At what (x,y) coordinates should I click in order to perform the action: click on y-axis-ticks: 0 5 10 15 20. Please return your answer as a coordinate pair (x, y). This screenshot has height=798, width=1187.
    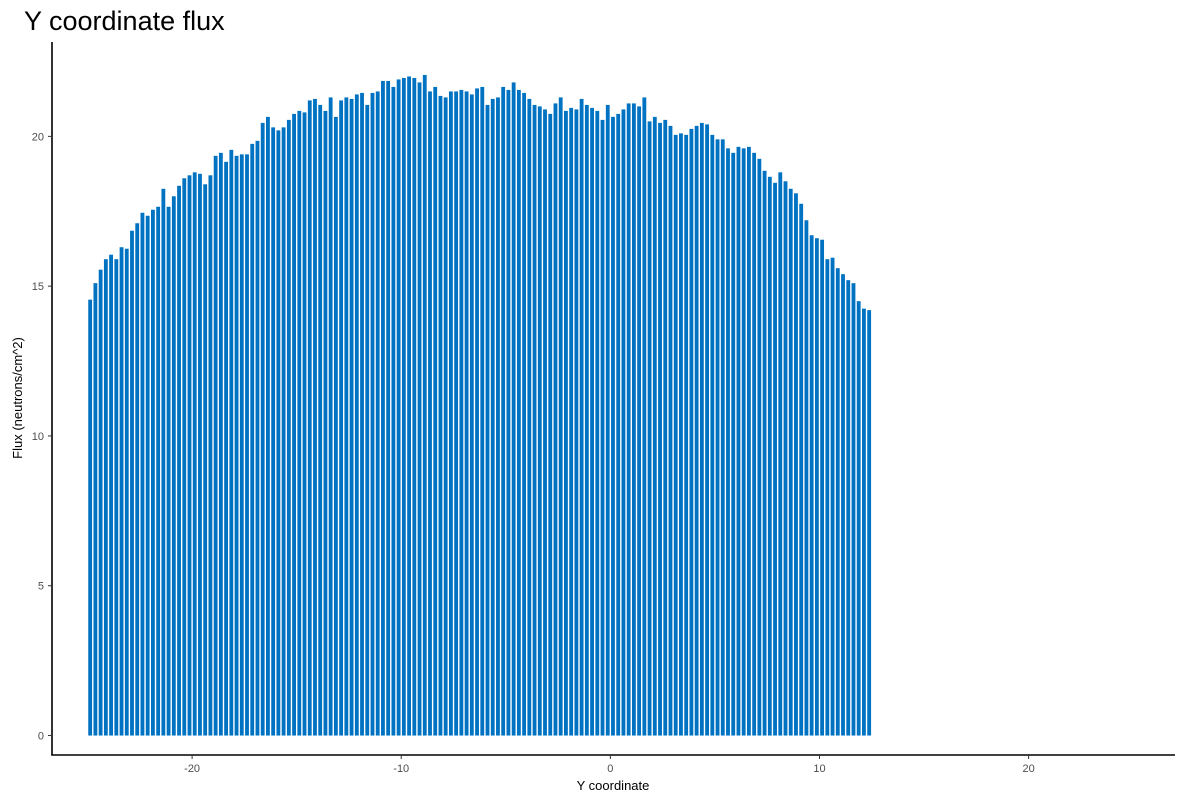
    Looking at the image, I should click on (42, 437).